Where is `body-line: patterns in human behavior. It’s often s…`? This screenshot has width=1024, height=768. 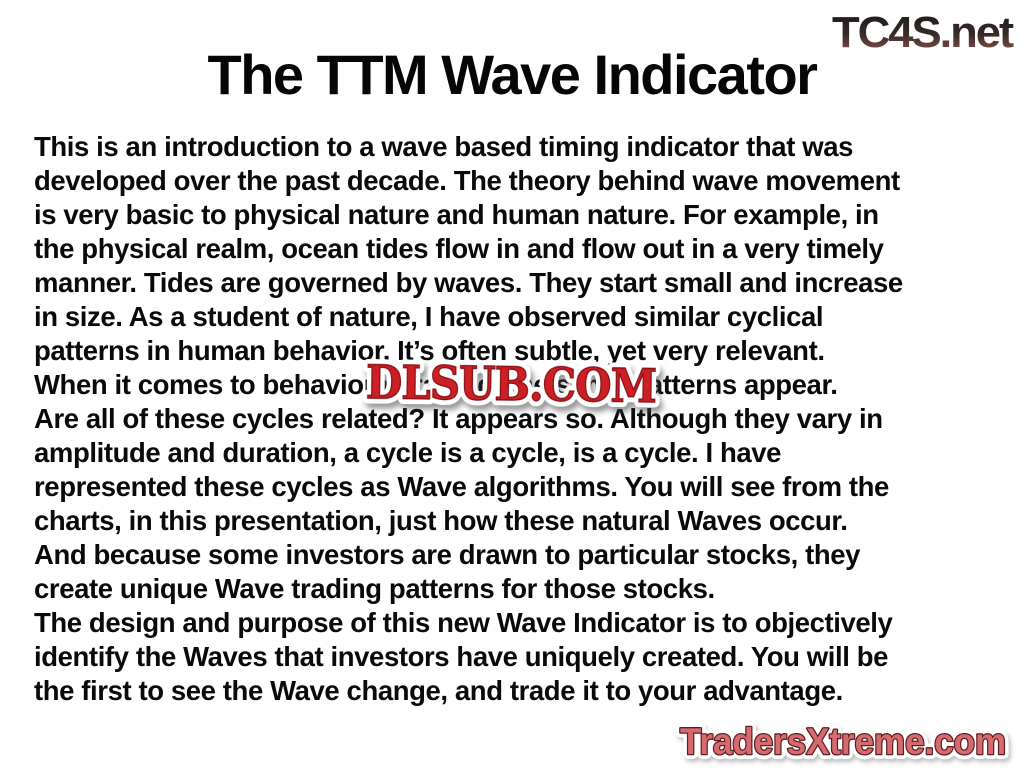 body-line: patterns in human behavior. It’s often s… is located at coordinates (429, 350).